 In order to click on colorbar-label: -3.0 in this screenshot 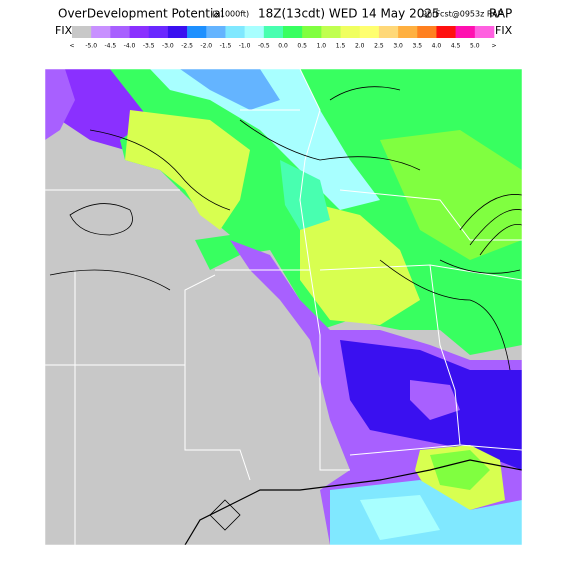, I will do `click(168, 46)`.